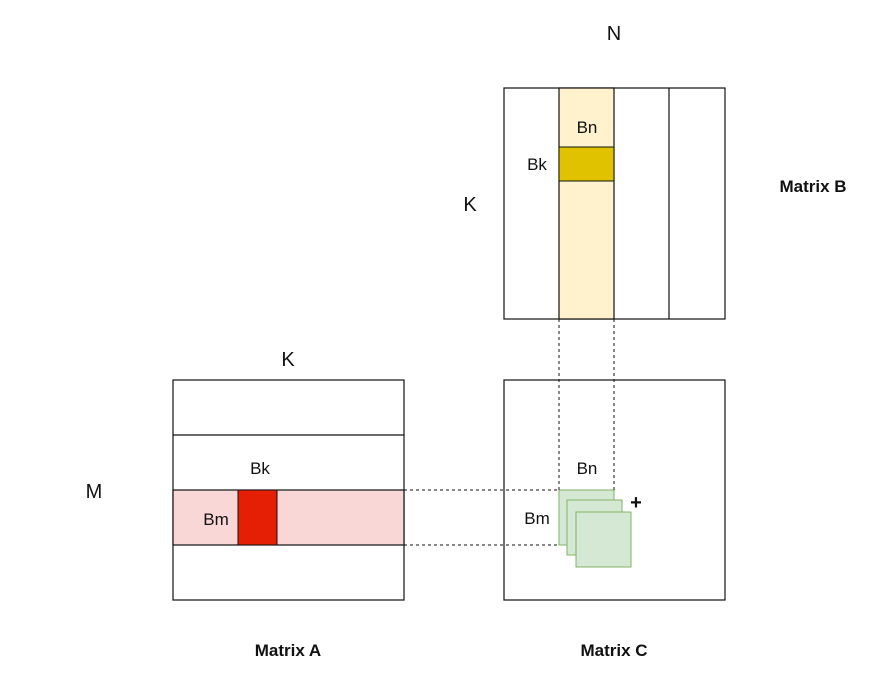 The width and height of the screenshot is (882, 682). I want to click on matrix-a-k-block, so click(257, 517).